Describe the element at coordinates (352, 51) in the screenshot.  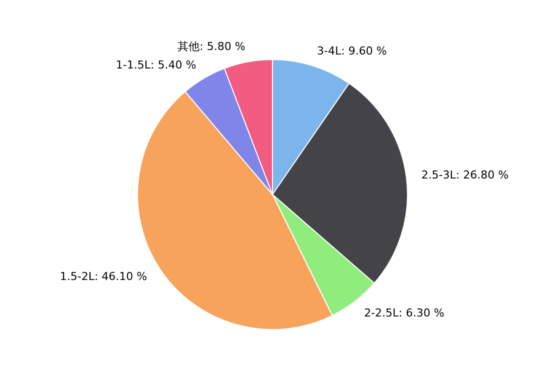
I see `slice-label: 3-4L: 9.60 %` at that location.